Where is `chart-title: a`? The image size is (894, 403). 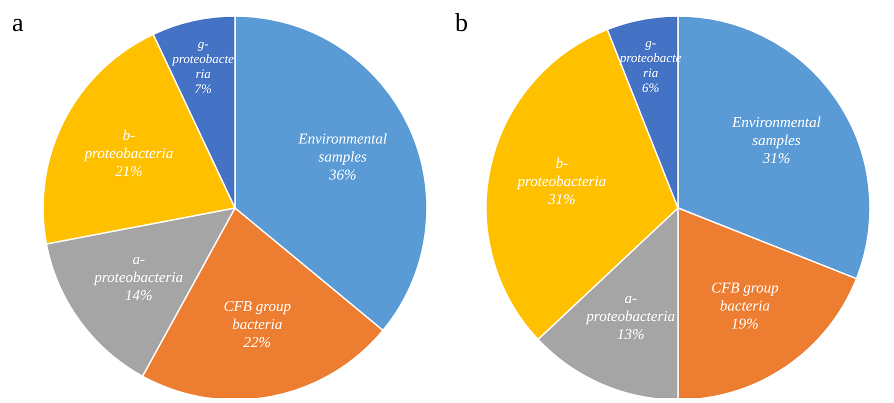 chart-title: a is located at coordinates (18, 23).